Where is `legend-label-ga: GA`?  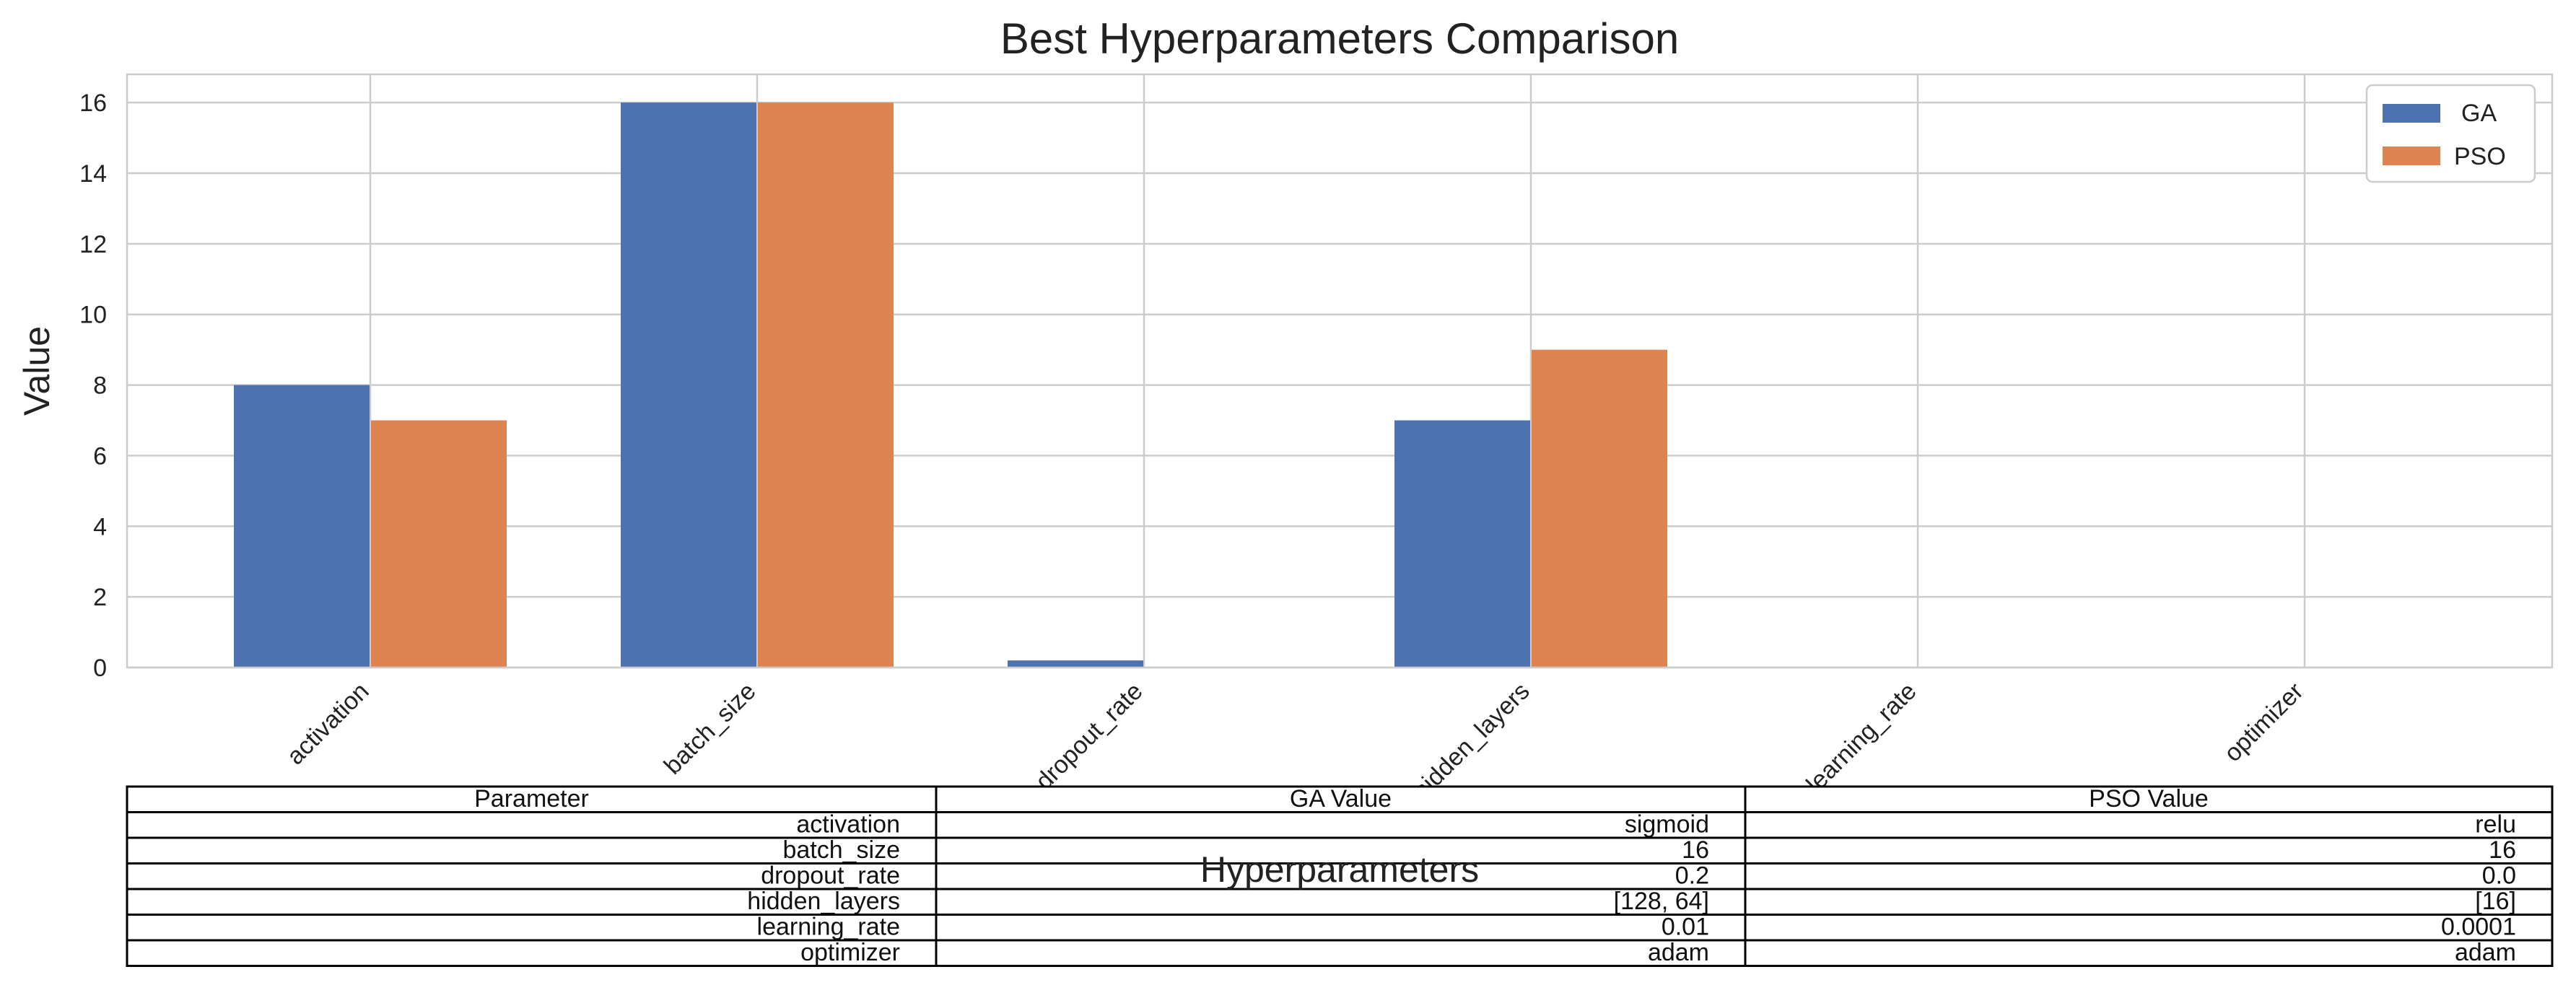 legend-label-ga: GA is located at coordinates (2479, 114).